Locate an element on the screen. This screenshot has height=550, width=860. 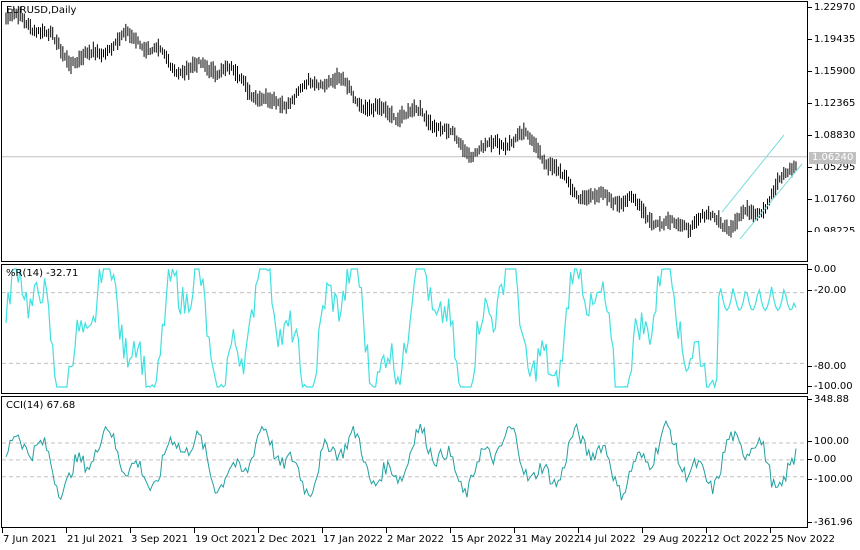
wpr-tick: -20.00 is located at coordinates (827, 291).